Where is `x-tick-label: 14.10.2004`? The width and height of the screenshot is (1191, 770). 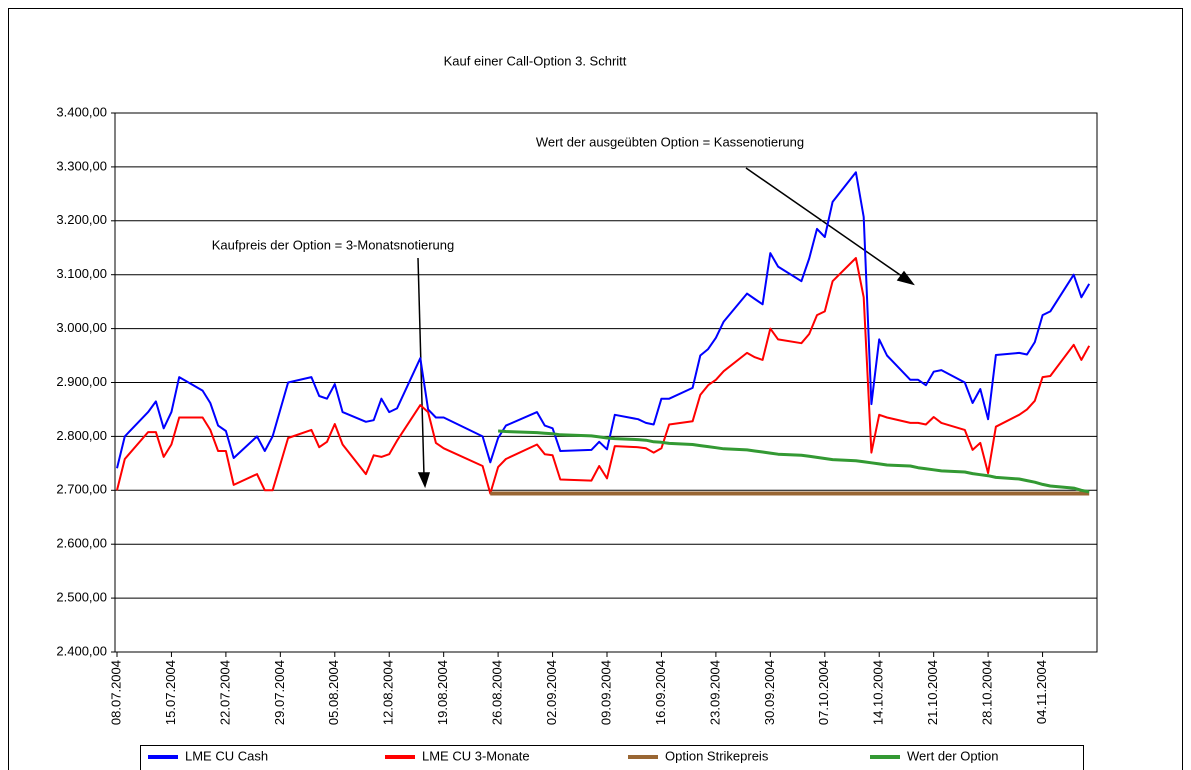
x-tick-label: 14.10.2004 is located at coordinates (878, 692).